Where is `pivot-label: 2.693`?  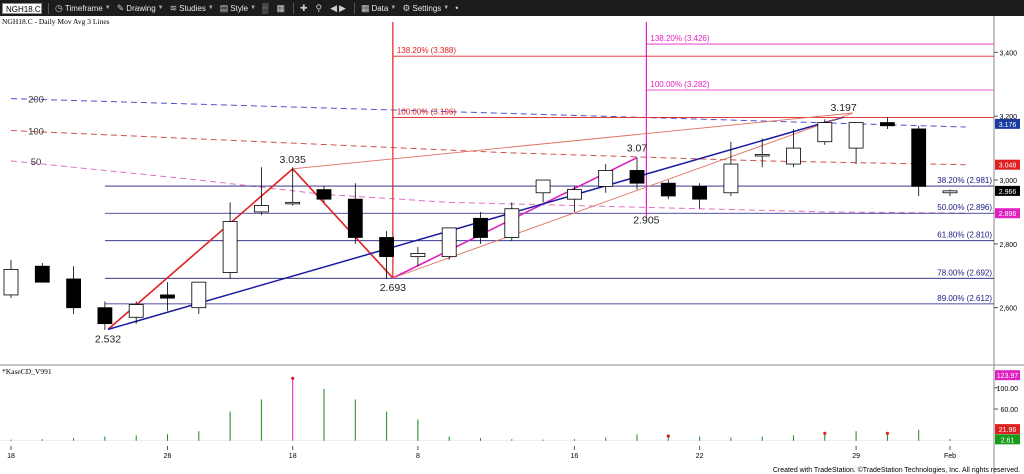
pivot-label: 2.693 is located at coordinates (393, 288).